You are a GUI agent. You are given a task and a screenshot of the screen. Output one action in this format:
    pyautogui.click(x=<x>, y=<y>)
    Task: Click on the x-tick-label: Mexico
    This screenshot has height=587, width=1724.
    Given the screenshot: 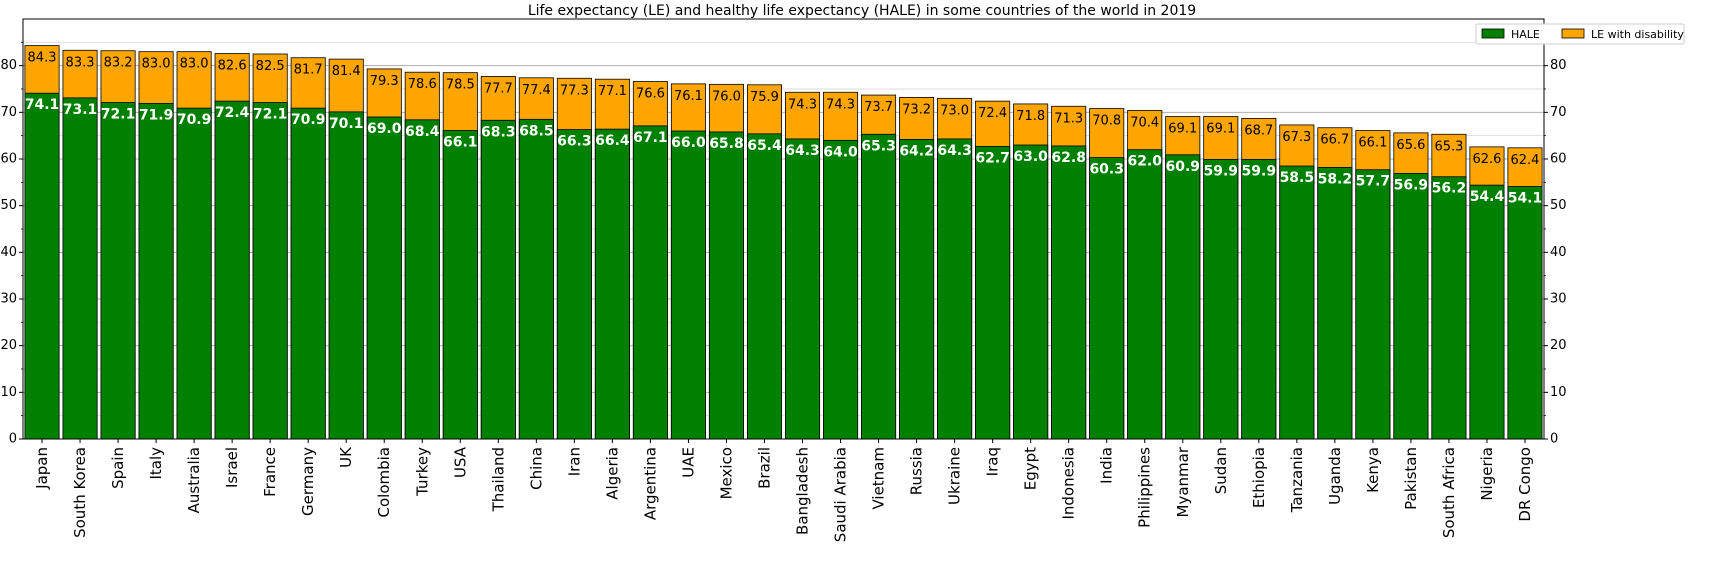 What is the action you would take?
    pyautogui.click(x=726, y=473)
    